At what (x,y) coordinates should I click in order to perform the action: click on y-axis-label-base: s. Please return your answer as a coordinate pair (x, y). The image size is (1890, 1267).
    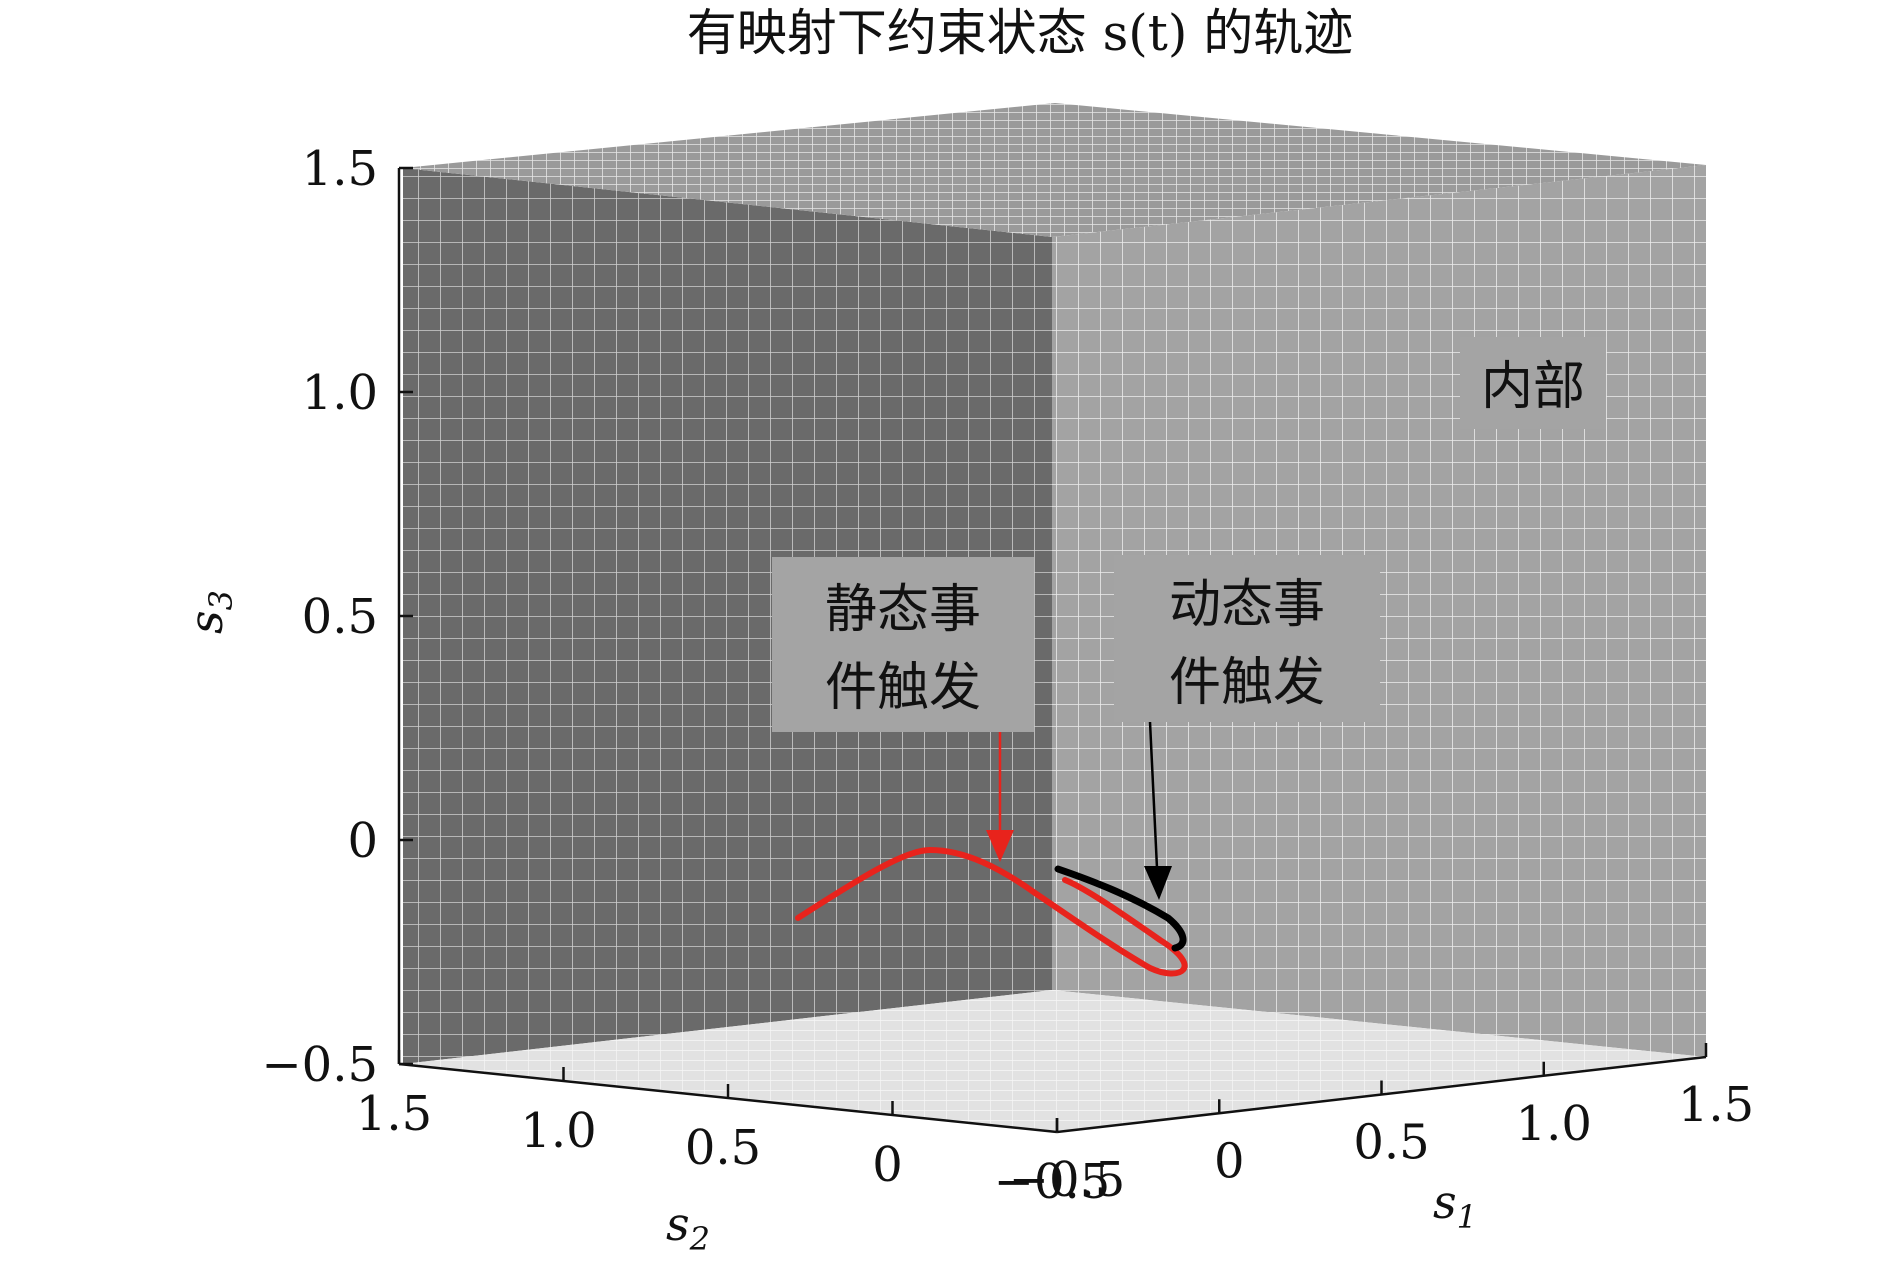
    Looking at the image, I should click on (678, 1224).